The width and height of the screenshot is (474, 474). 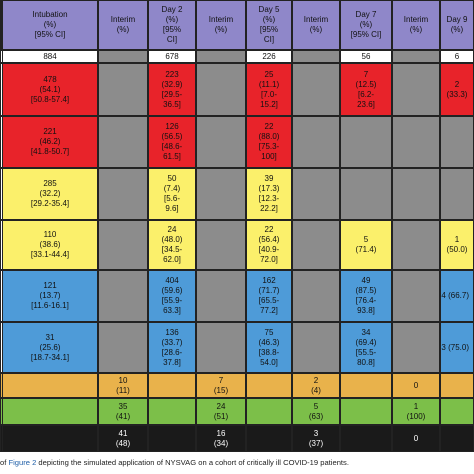 I want to click on table-cell-r2-interim4, so click(x=416, y=89).